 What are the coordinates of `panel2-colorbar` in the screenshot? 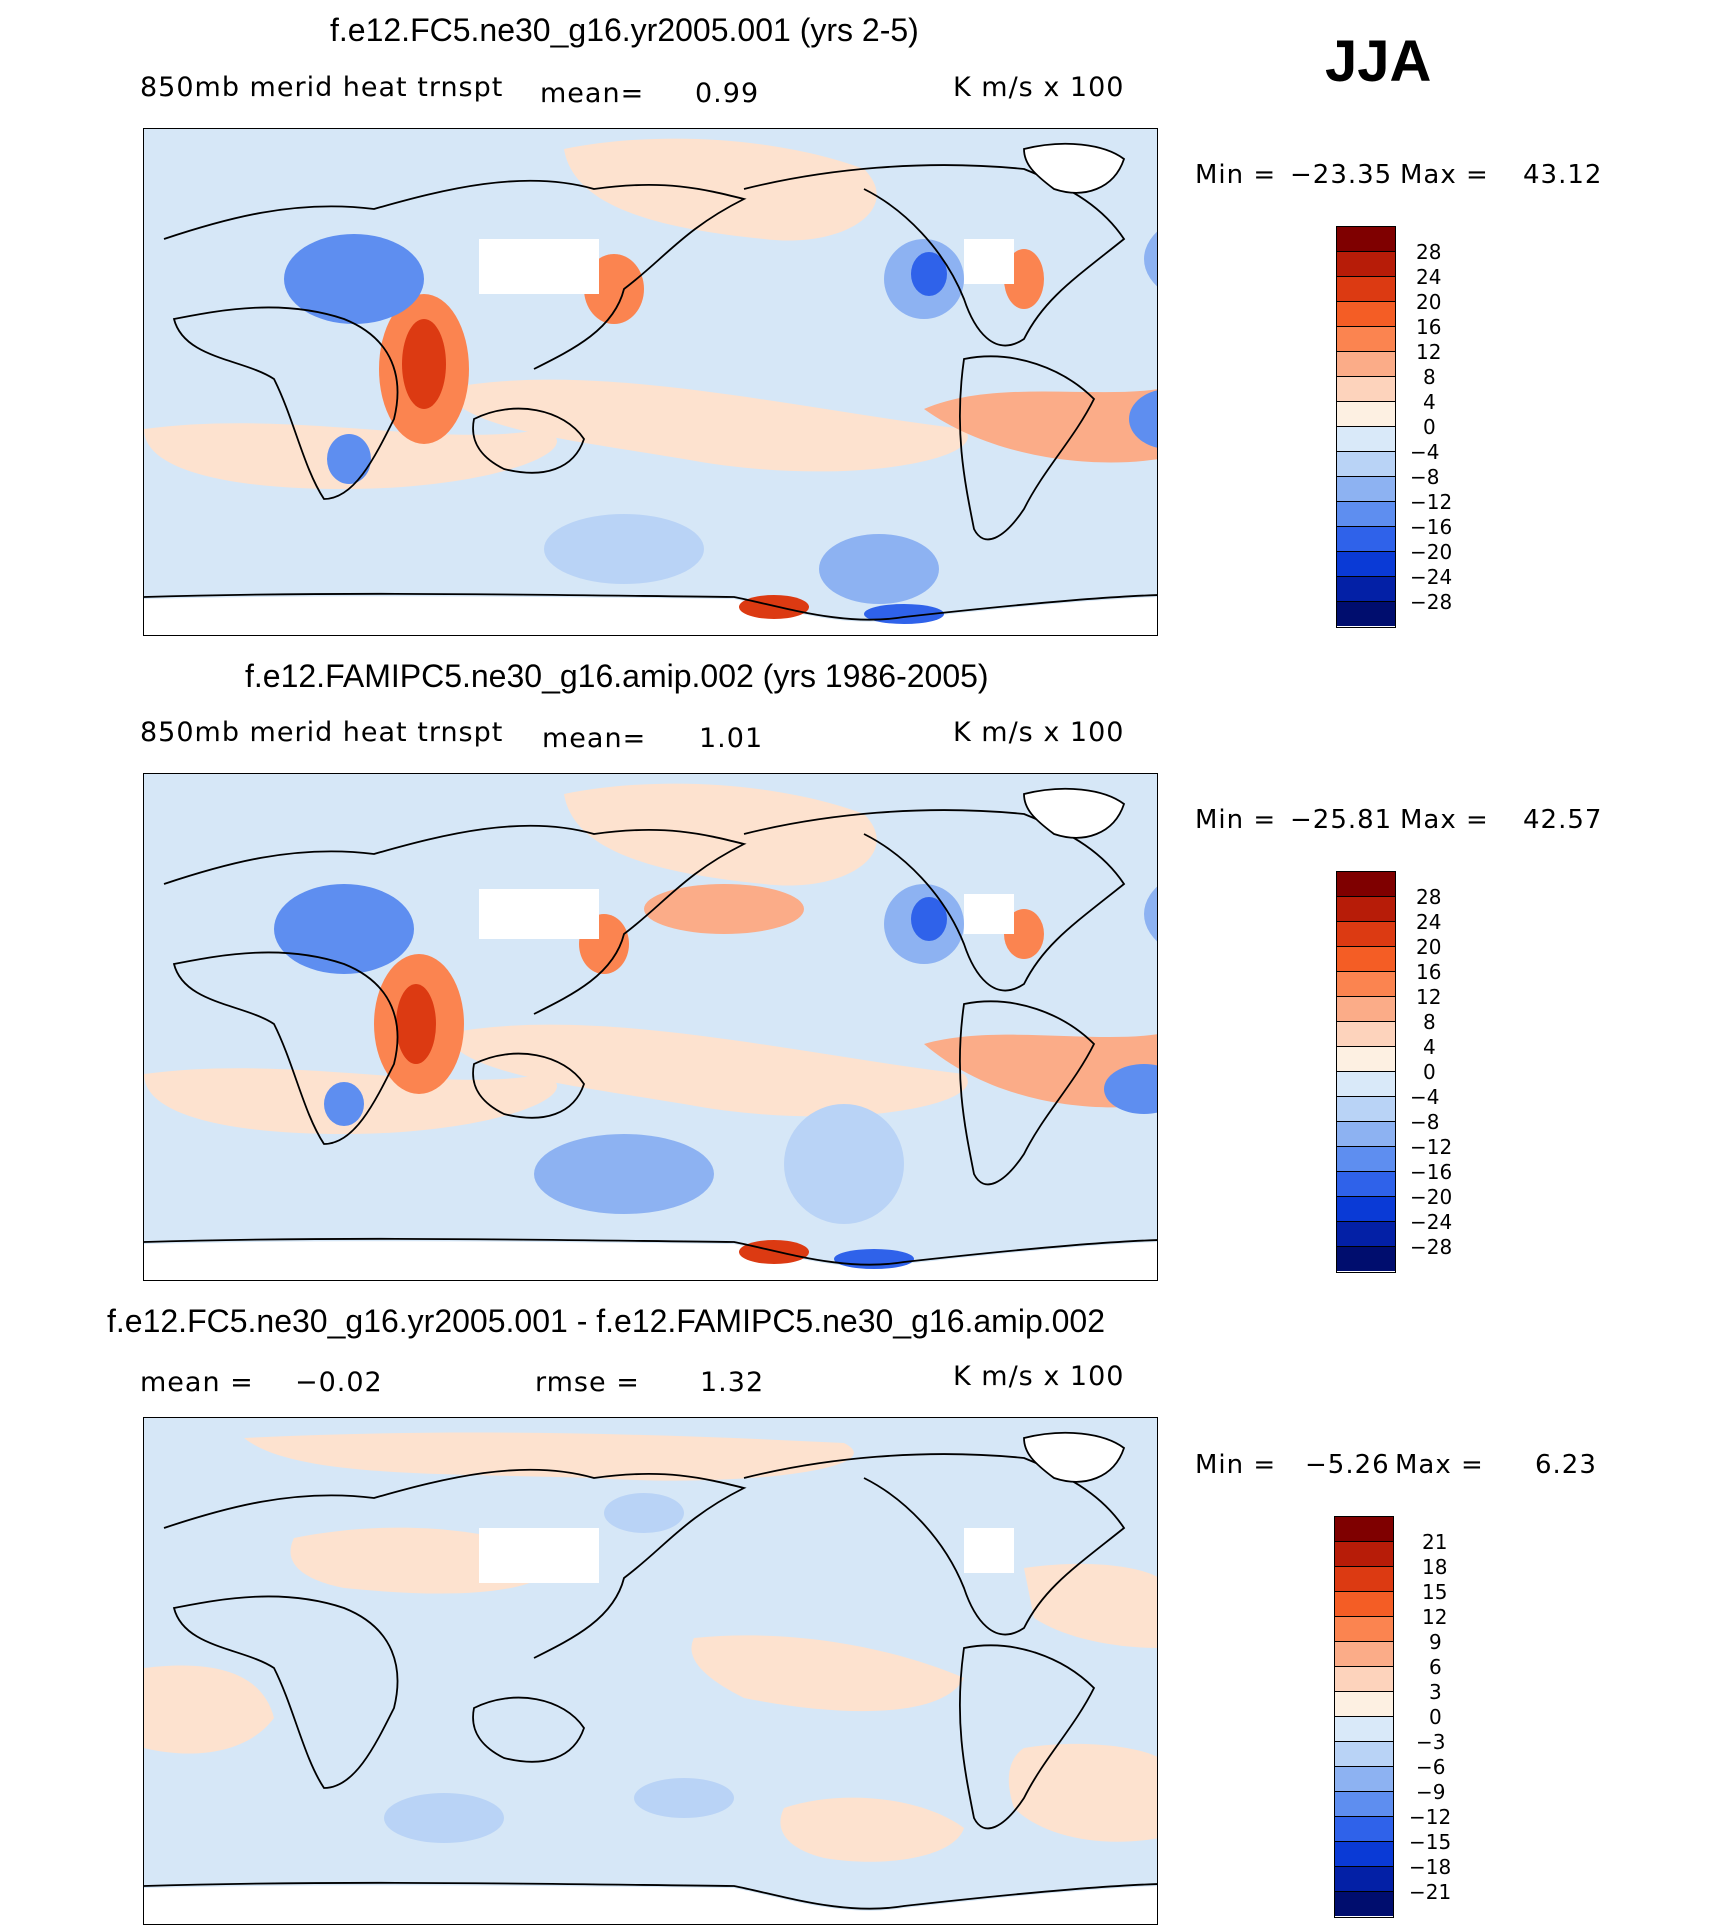 It's located at (1366, 1072).